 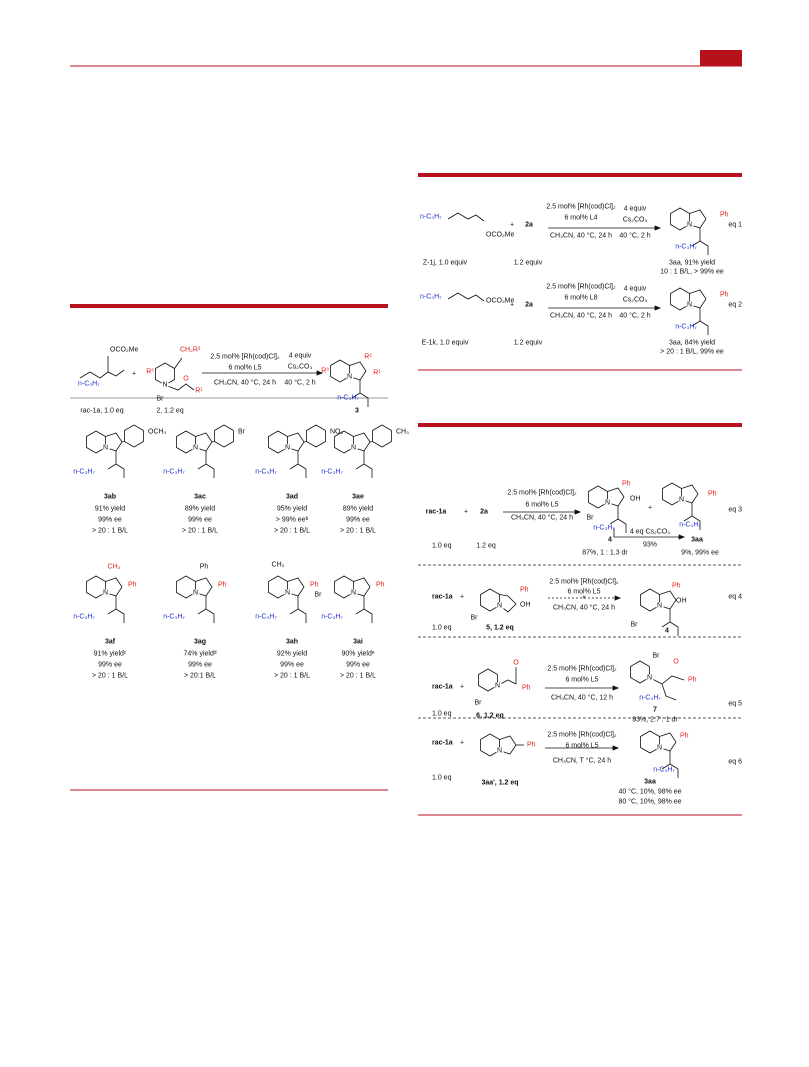 I want to click on label: Cs₂CO₃, so click(x=300, y=367).